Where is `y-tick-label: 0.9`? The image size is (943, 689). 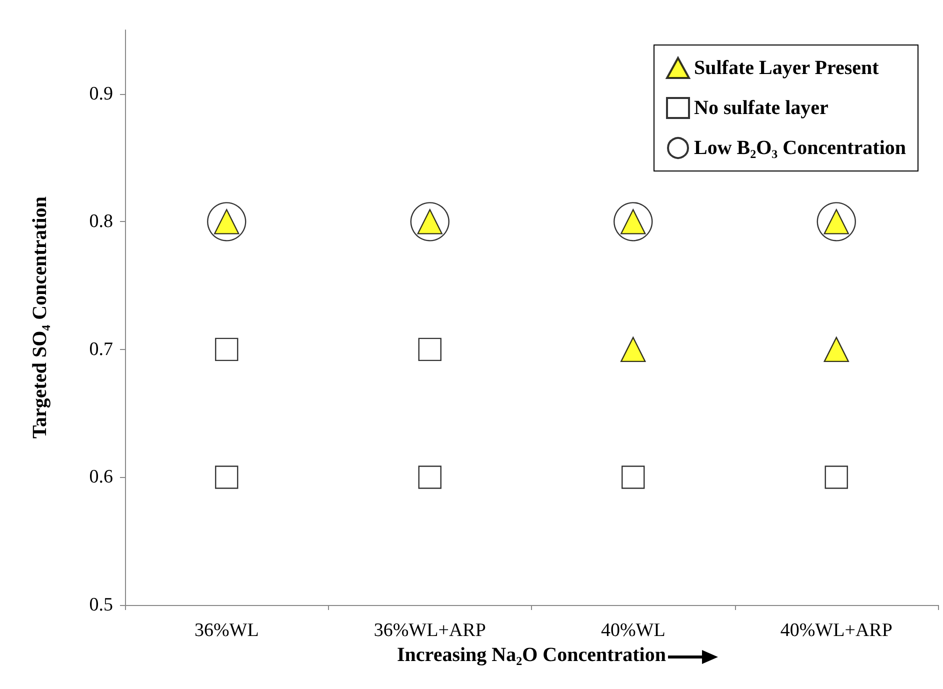
y-tick-label: 0.9 is located at coordinates (101, 93).